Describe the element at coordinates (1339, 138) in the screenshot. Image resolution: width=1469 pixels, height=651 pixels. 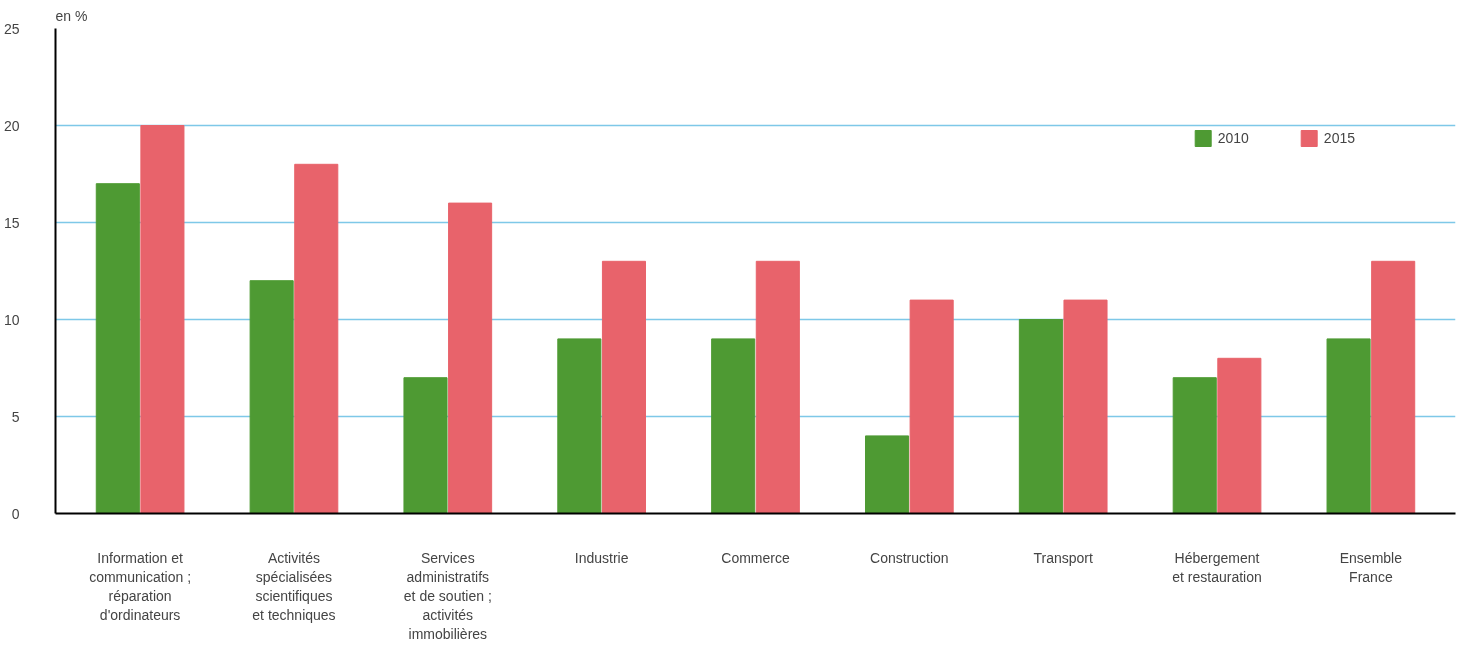
I see `legend-label: 2015` at that location.